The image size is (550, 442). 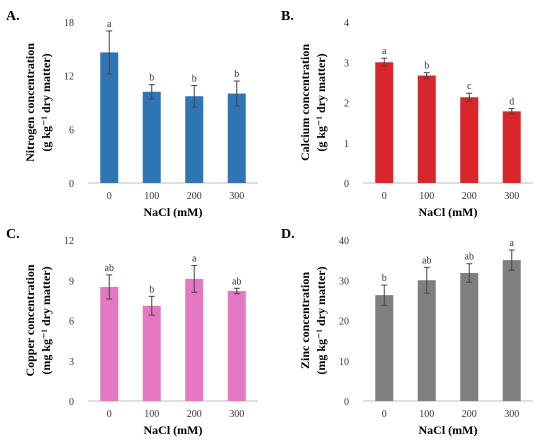 I want to click on y-tick-label: 20, so click(x=344, y=322).